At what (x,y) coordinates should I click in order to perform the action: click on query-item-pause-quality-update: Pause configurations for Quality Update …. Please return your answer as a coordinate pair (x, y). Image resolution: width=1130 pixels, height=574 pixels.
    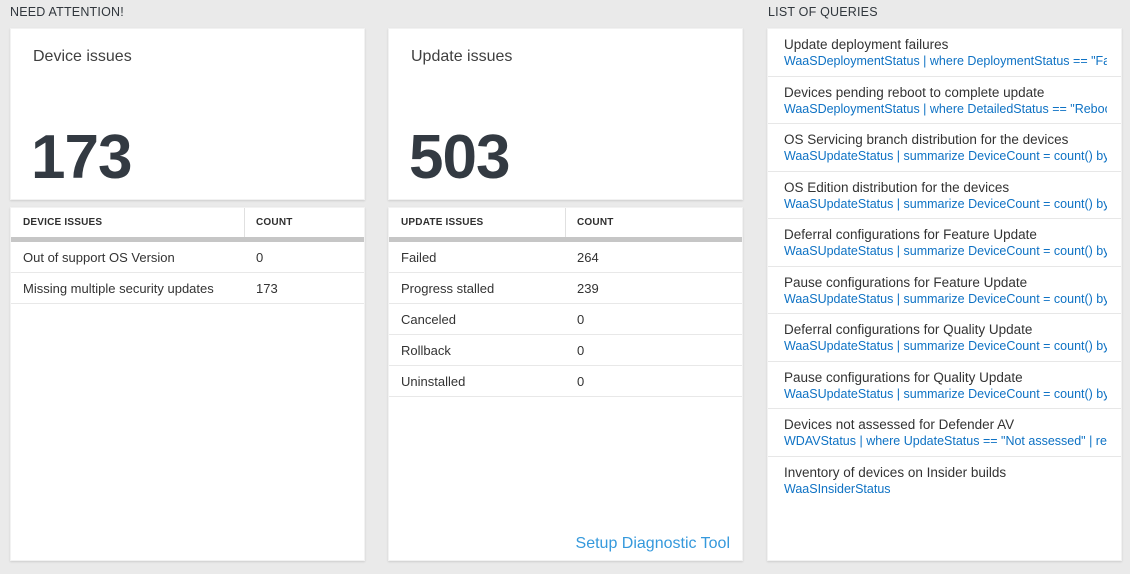
    Looking at the image, I should click on (944, 385).